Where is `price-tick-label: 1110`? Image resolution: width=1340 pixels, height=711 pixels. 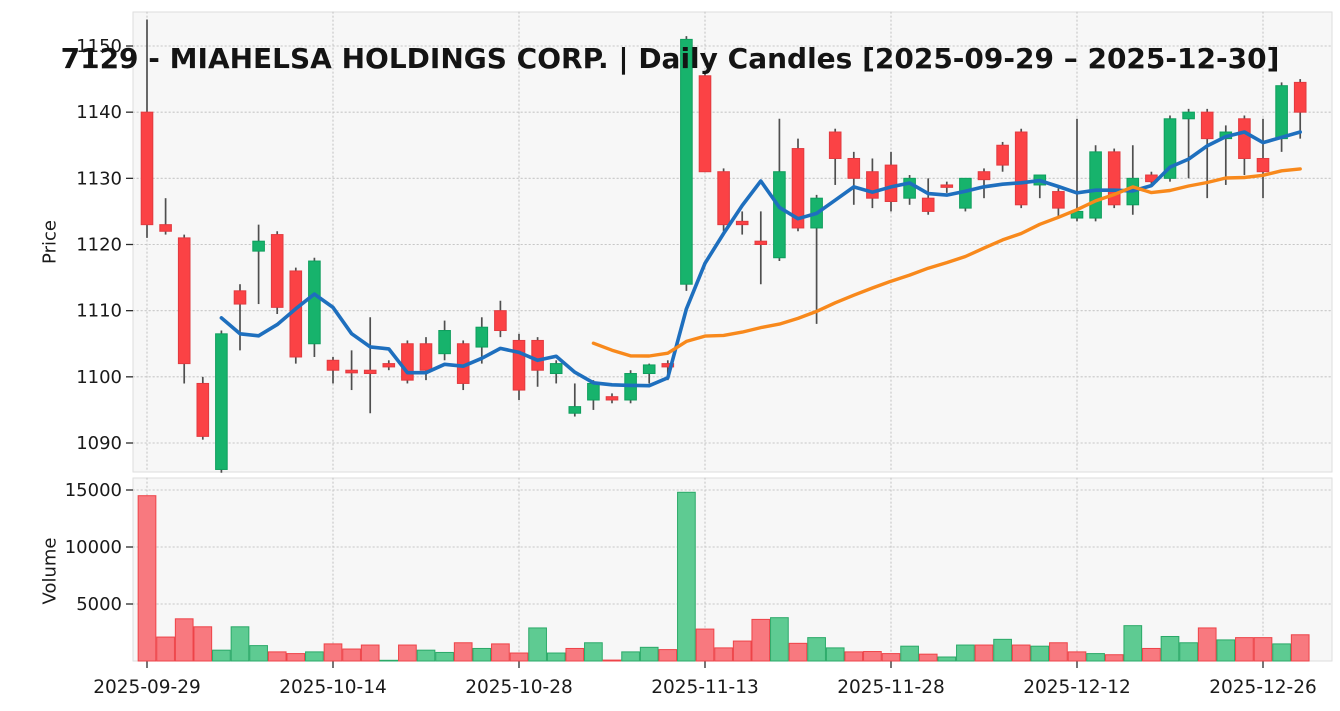
price-tick-label: 1110 is located at coordinates (99, 311).